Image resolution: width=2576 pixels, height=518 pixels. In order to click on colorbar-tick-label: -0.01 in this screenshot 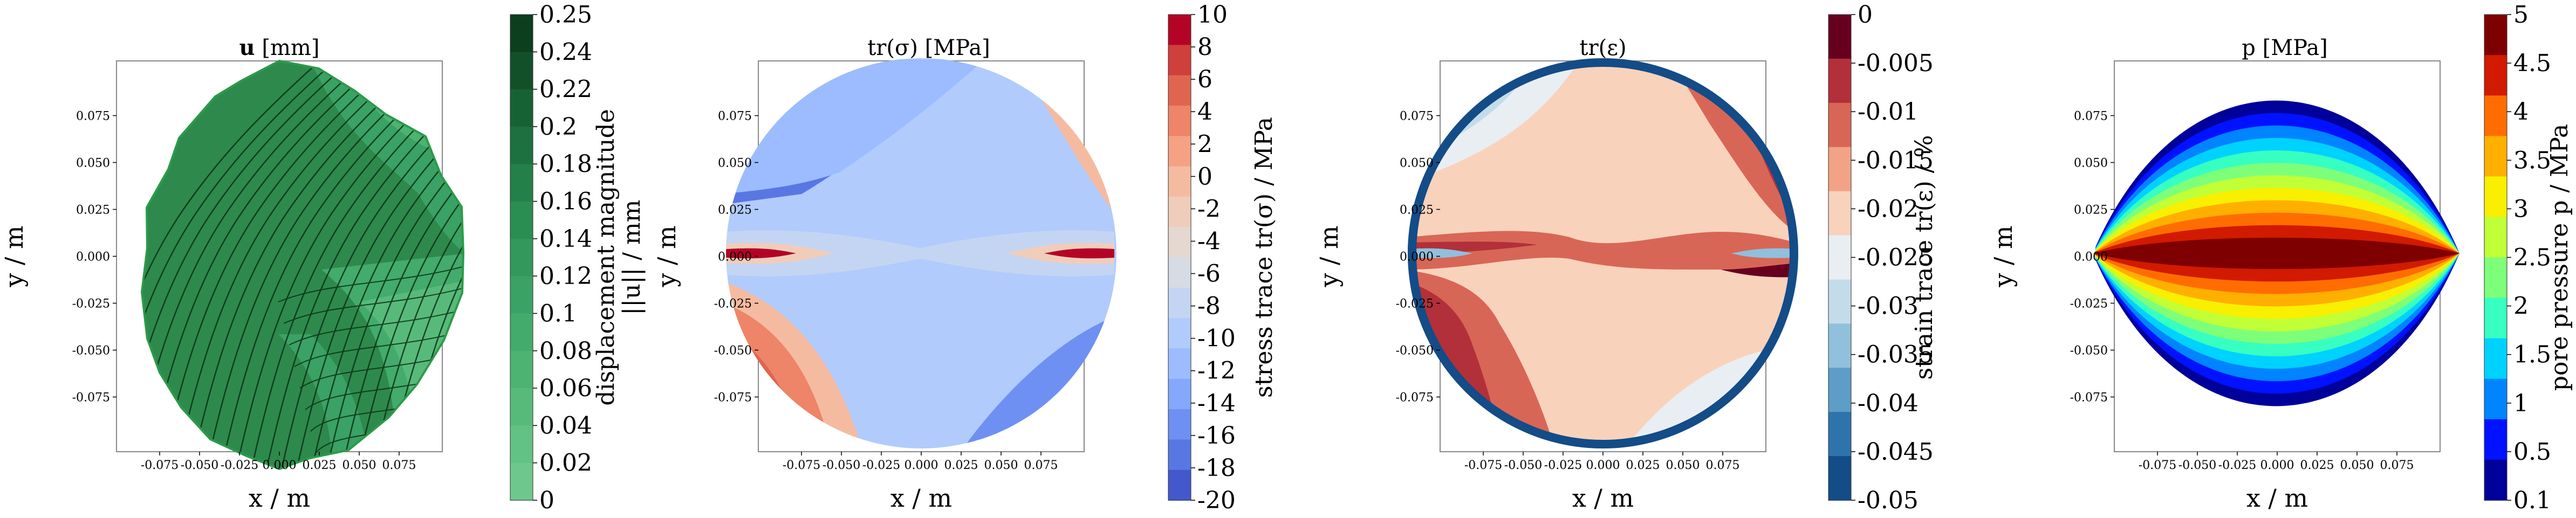, I will do `click(1888, 112)`.